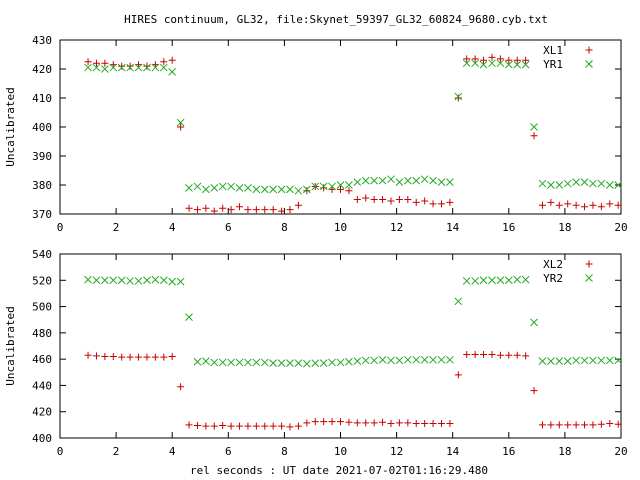 This screenshot has height=480, width=640. Describe the element at coordinates (10, 345) in the screenshot. I see `y-axis-label: Uncalibrated` at that location.